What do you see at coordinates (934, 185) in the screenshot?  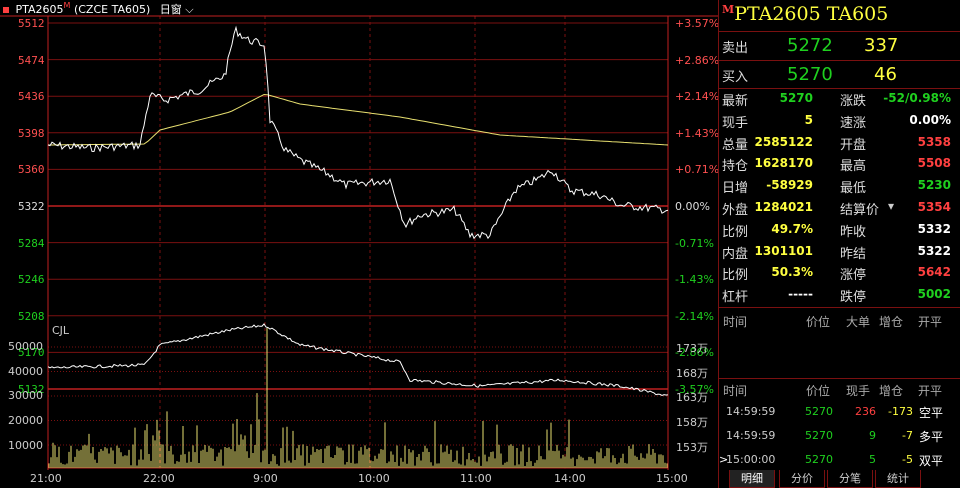 I see `stat-value: 5230` at bounding box center [934, 185].